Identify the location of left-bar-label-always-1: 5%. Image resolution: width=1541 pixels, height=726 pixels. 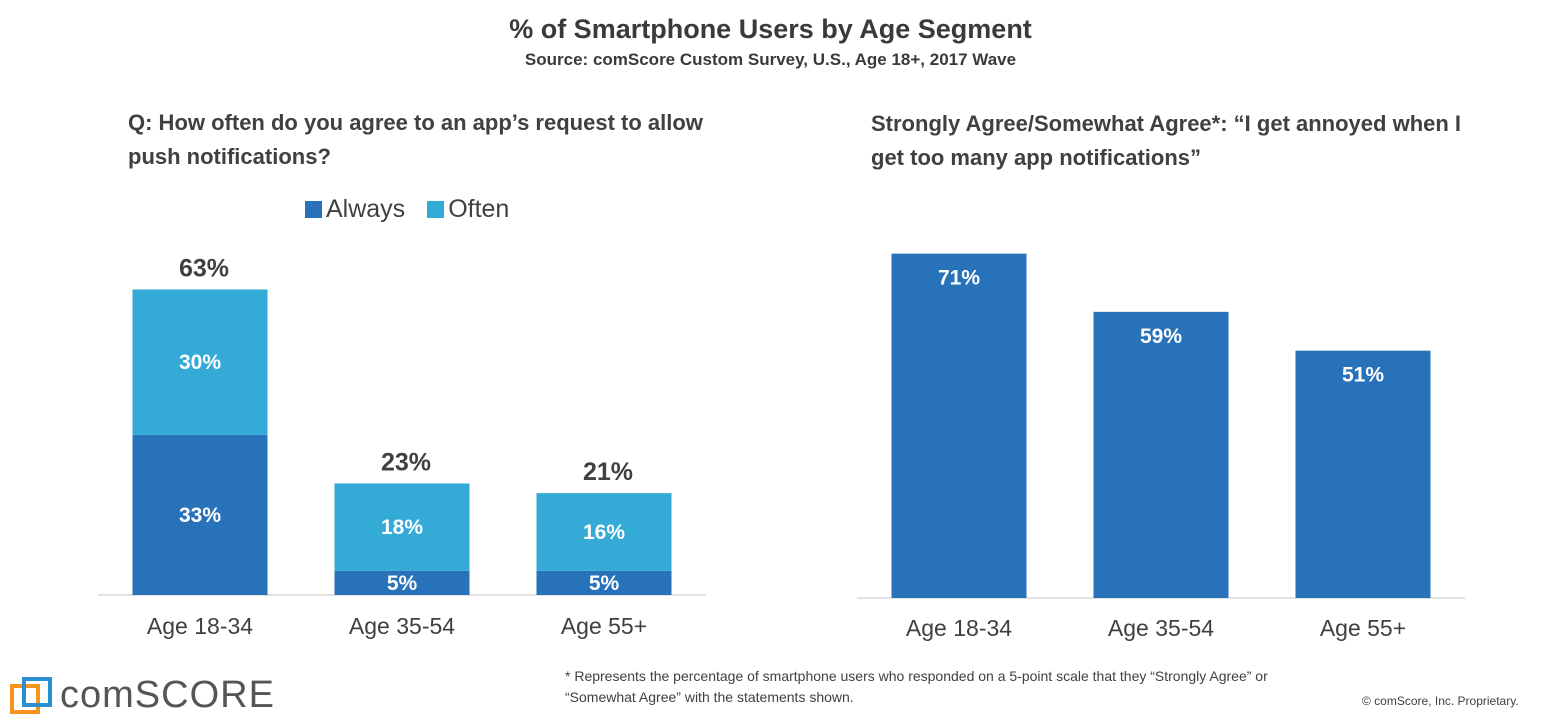
(402, 583).